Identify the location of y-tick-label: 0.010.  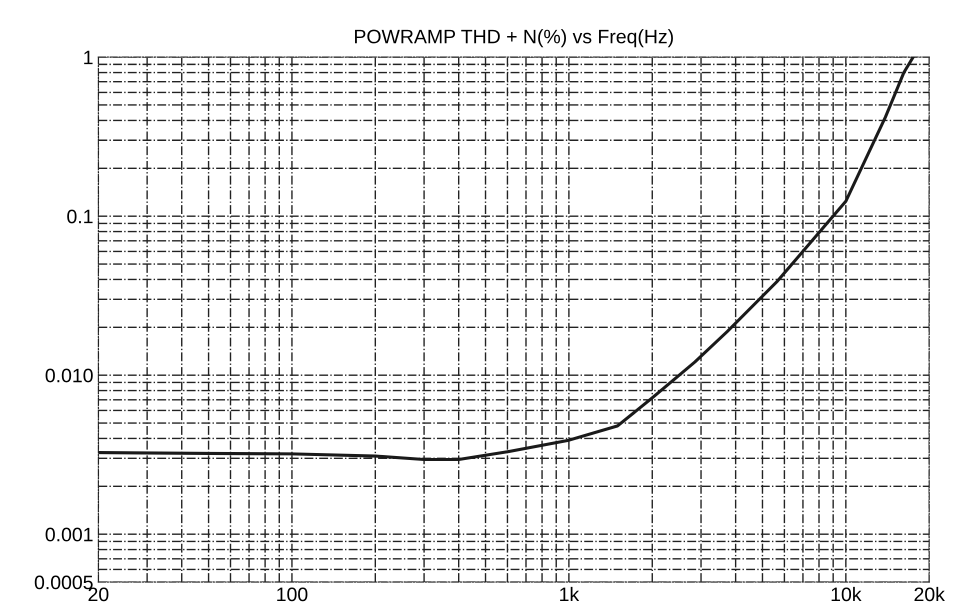
(69, 375).